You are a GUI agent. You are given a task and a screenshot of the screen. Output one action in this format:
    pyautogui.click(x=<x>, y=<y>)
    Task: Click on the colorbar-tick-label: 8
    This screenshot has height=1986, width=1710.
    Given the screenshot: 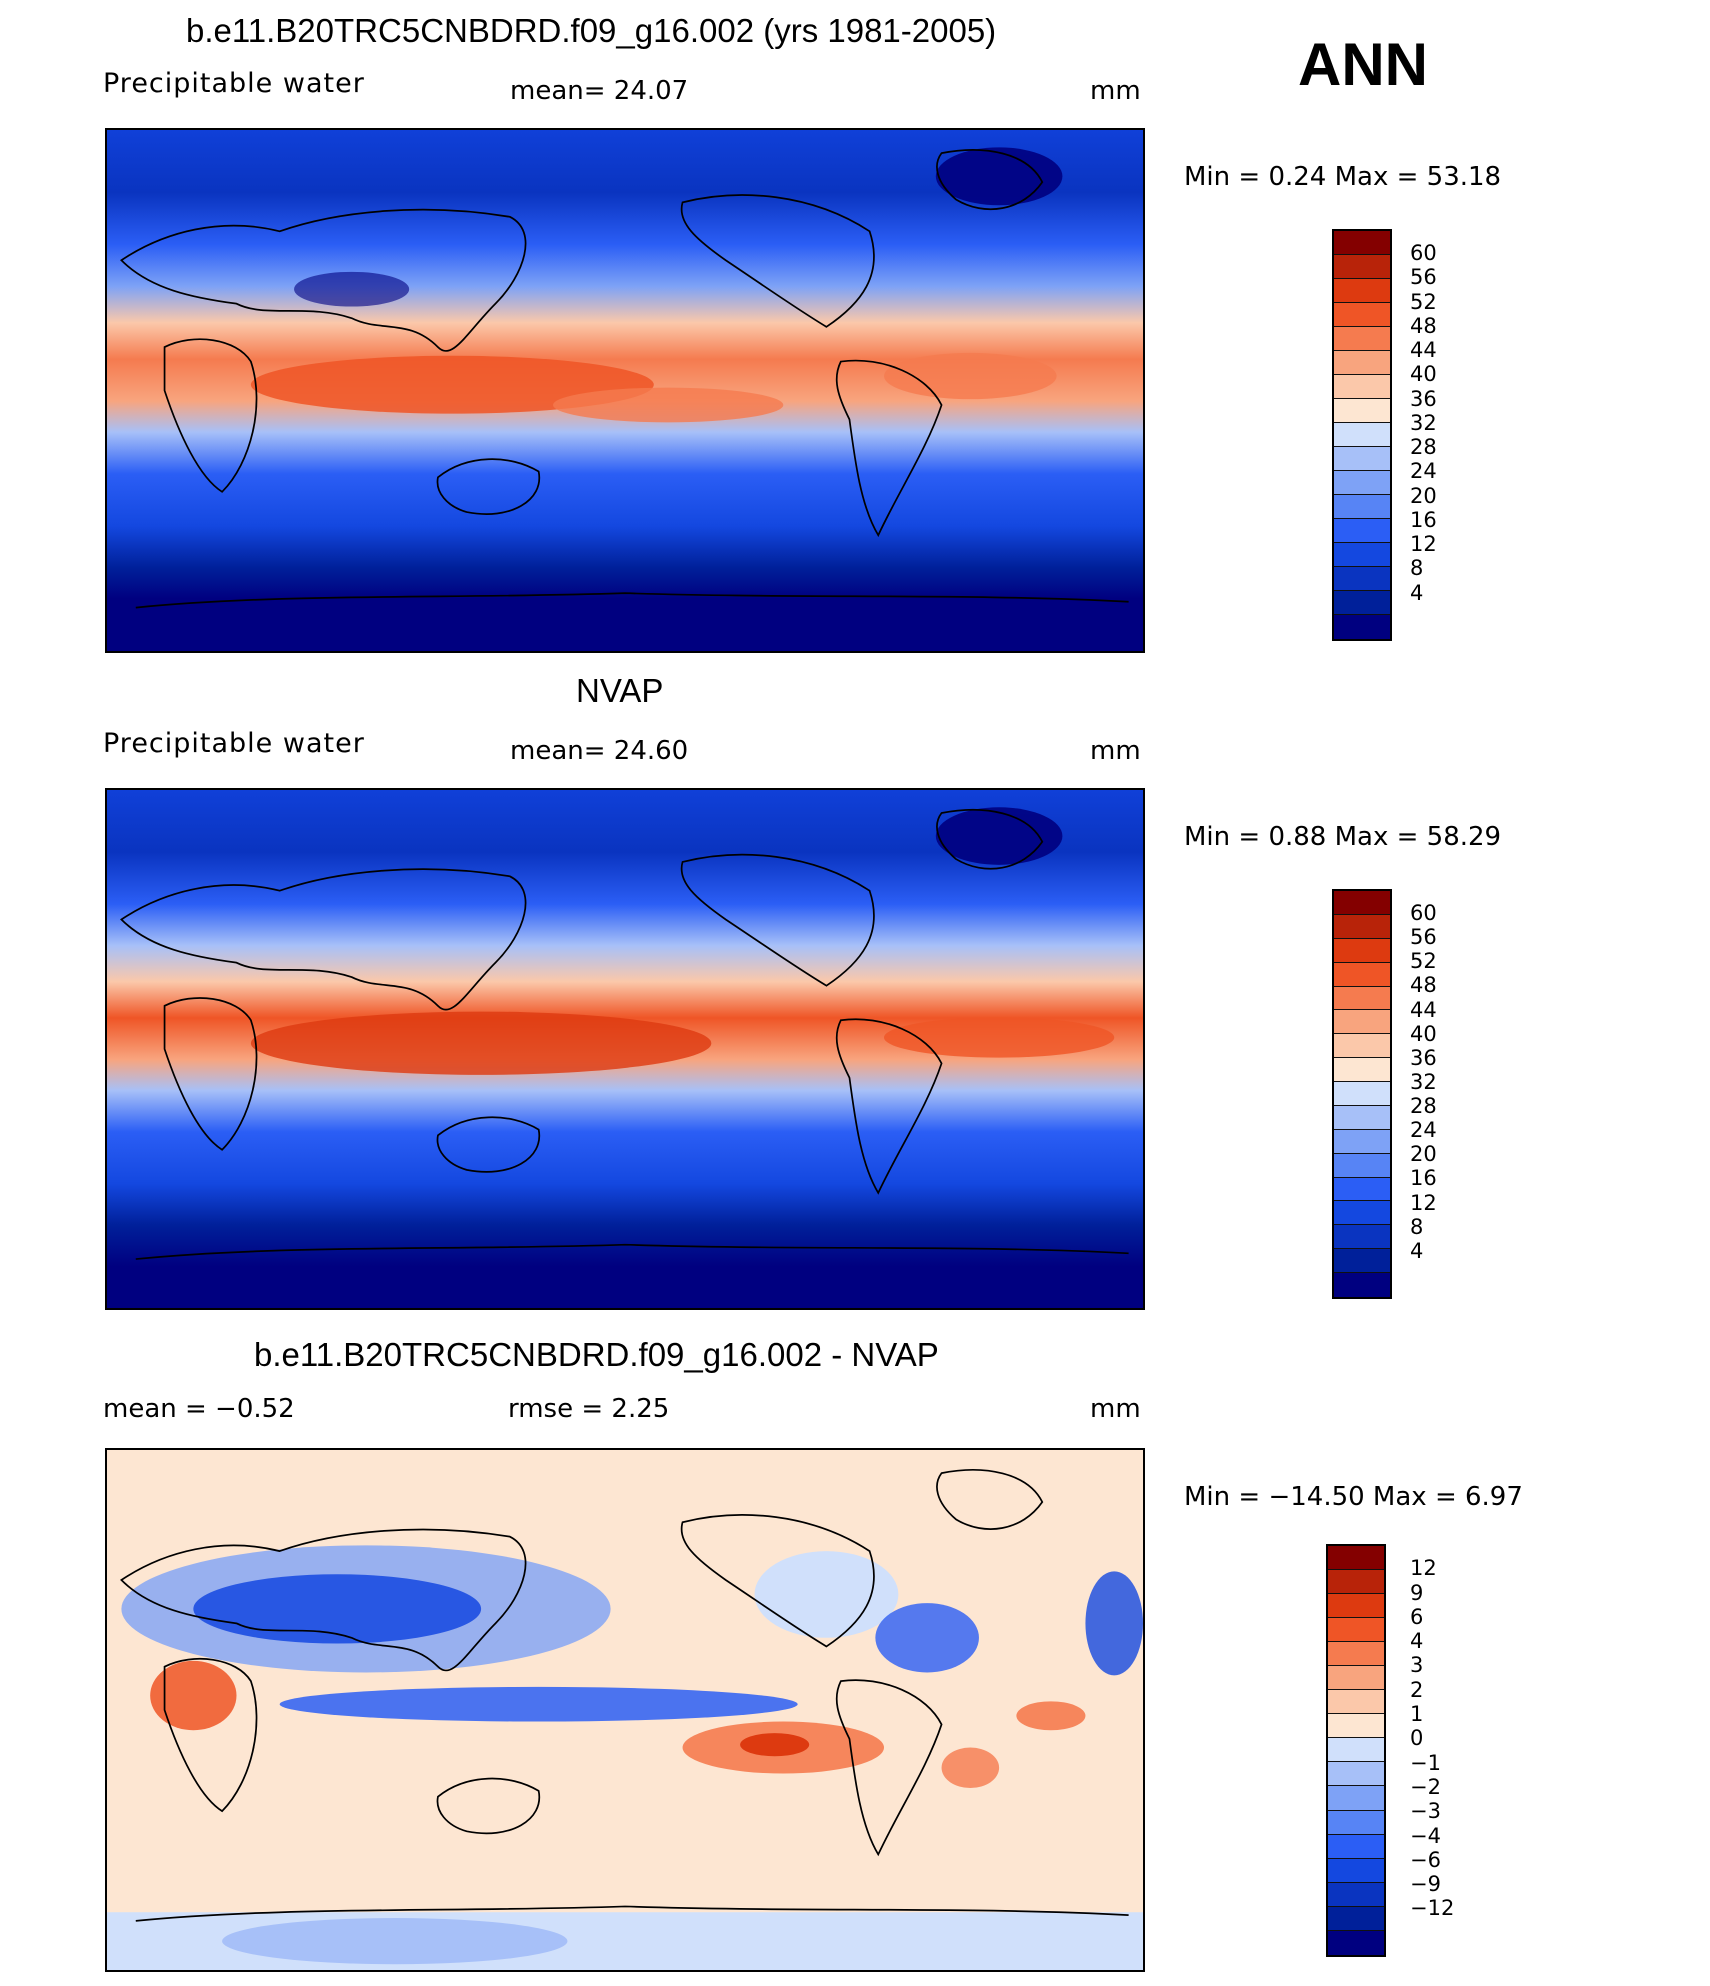 What is the action you would take?
    pyautogui.click(x=1417, y=568)
    